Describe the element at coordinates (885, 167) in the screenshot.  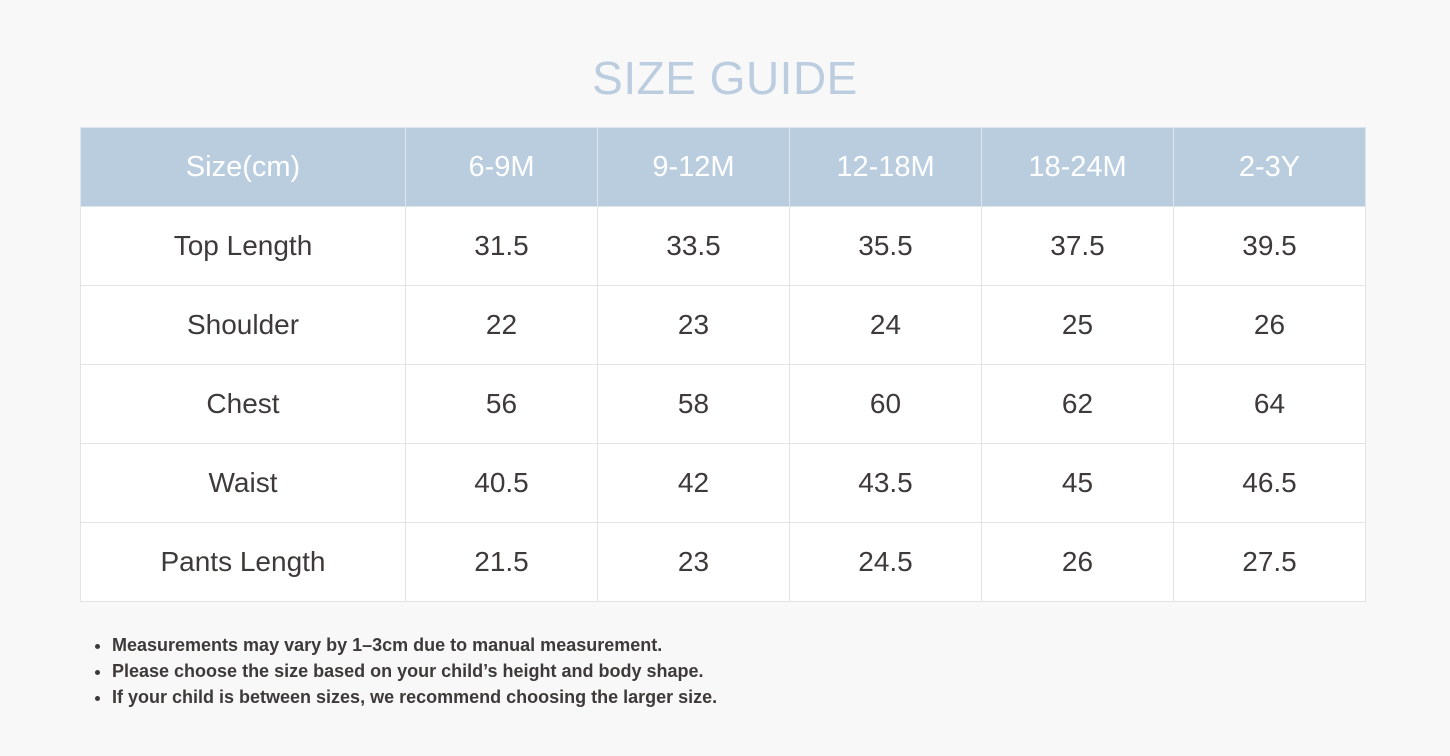
I see `header-cell-12-18m: 12-18M` at that location.